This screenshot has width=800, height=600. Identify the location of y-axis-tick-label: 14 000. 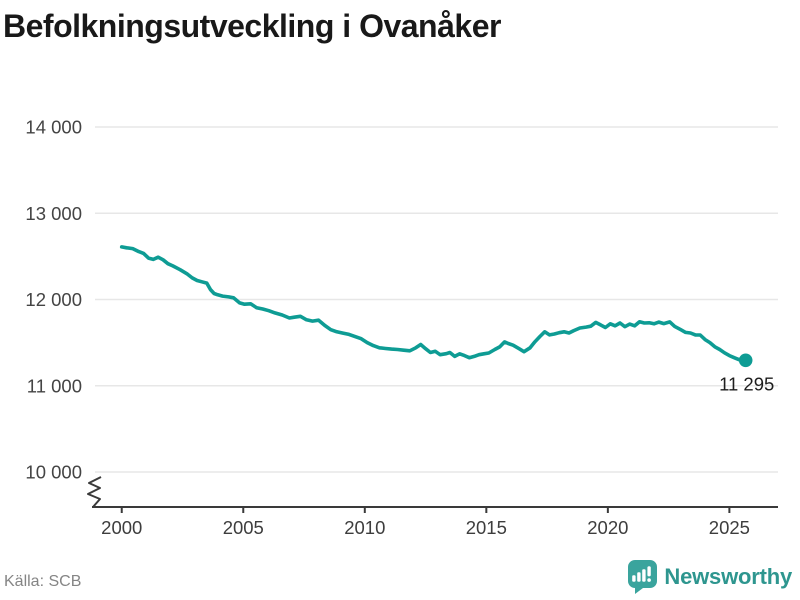
(53, 127).